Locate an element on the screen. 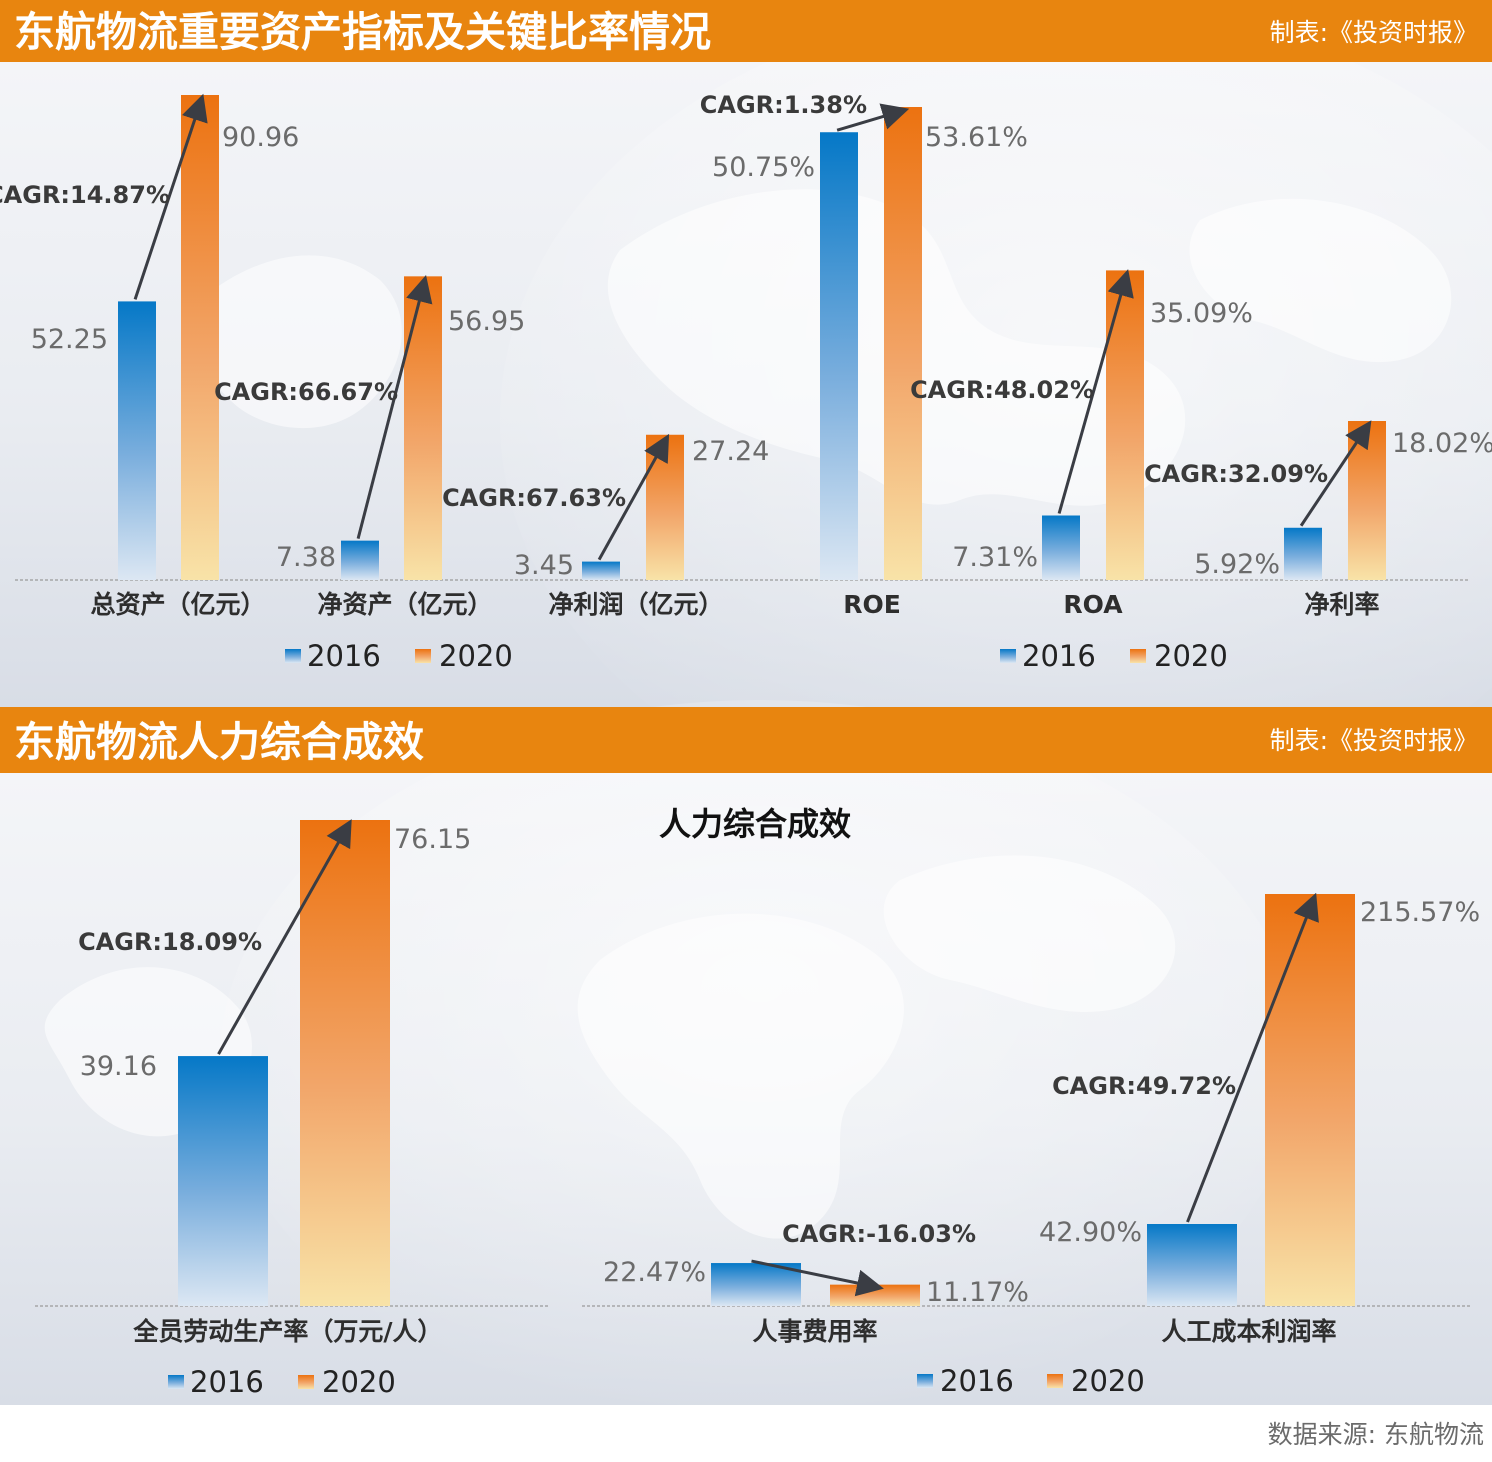  data-label-2020: 53.61% is located at coordinates (976, 137).